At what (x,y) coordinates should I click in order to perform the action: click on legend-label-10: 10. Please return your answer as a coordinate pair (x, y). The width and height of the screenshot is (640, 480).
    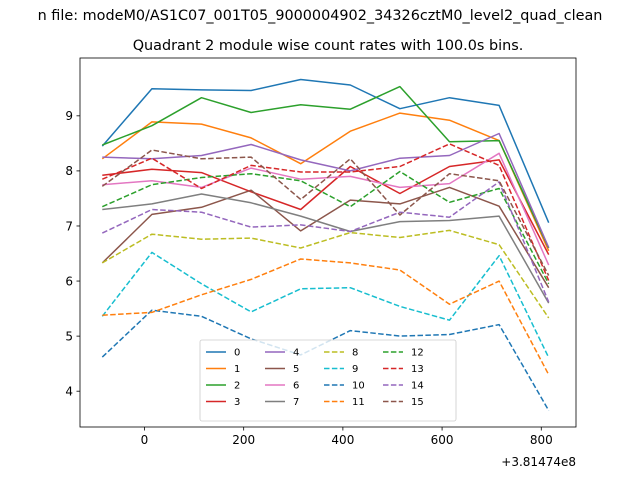
    Looking at the image, I should click on (358, 386).